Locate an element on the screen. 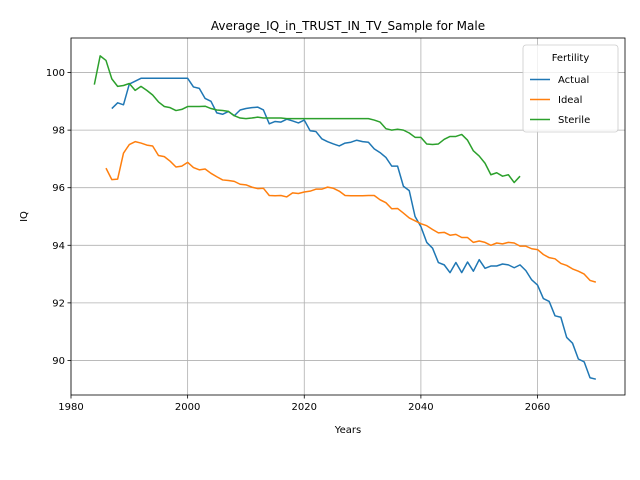 This screenshot has height=480, width=640. x-tick-label: 2060 is located at coordinates (537, 407).